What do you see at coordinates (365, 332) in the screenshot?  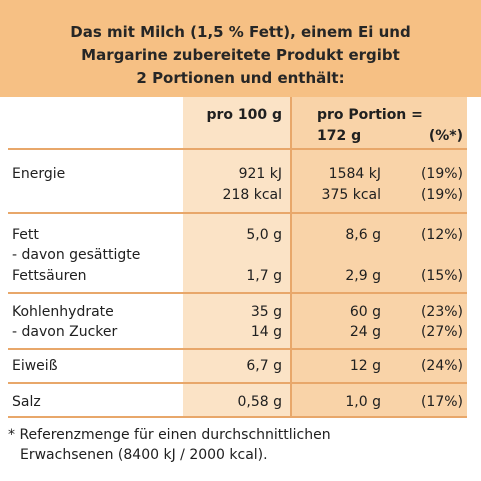 I see `cell-portion: 24 g` at bounding box center [365, 332].